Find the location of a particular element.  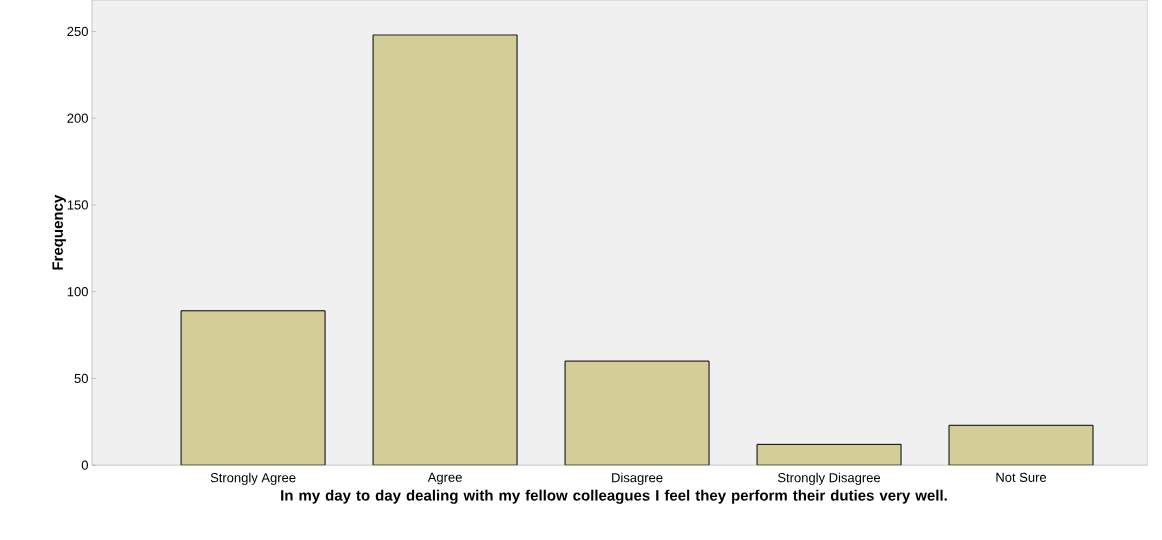

x-tick-label: Not Sure is located at coordinates (1021, 477).